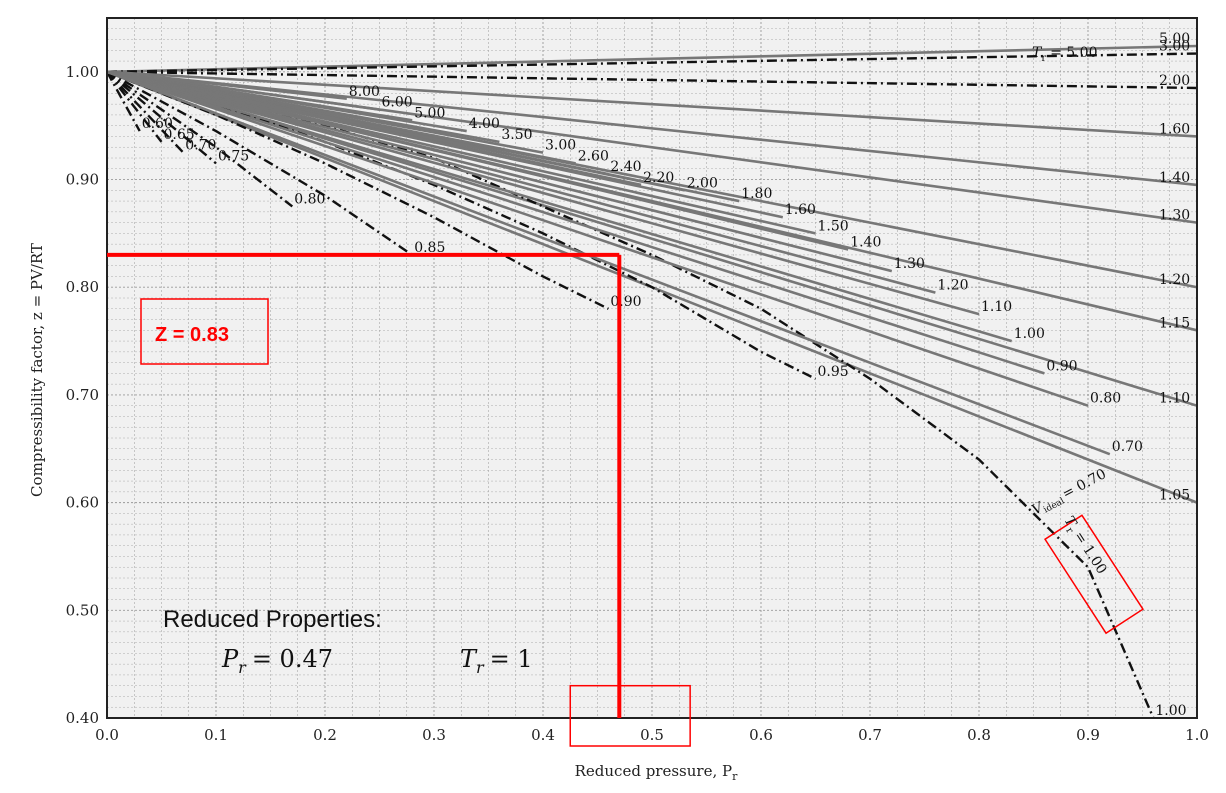 Image resolution: width=1226 pixels, height=793 pixels. What do you see at coordinates (658, 178) in the screenshot?
I see `curve-label: 2.20` at bounding box center [658, 178].